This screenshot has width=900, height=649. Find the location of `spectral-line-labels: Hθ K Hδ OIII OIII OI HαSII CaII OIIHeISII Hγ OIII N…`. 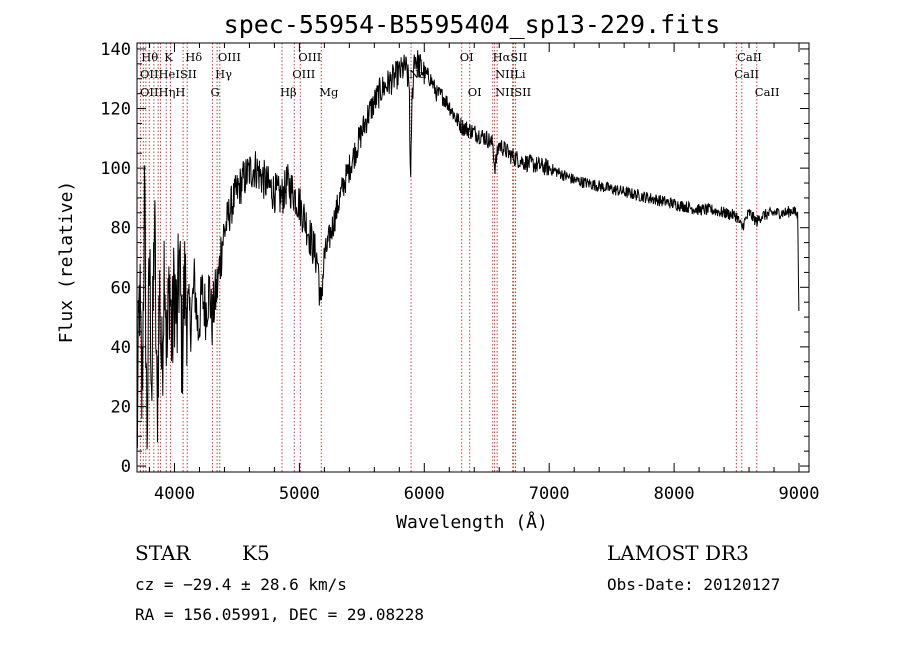

spectral-line-labels: Hθ K Hδ OIII OIII OI HαSII CaII OIIHeISII Hγ OIII N… is located at coordinates (460, 74).